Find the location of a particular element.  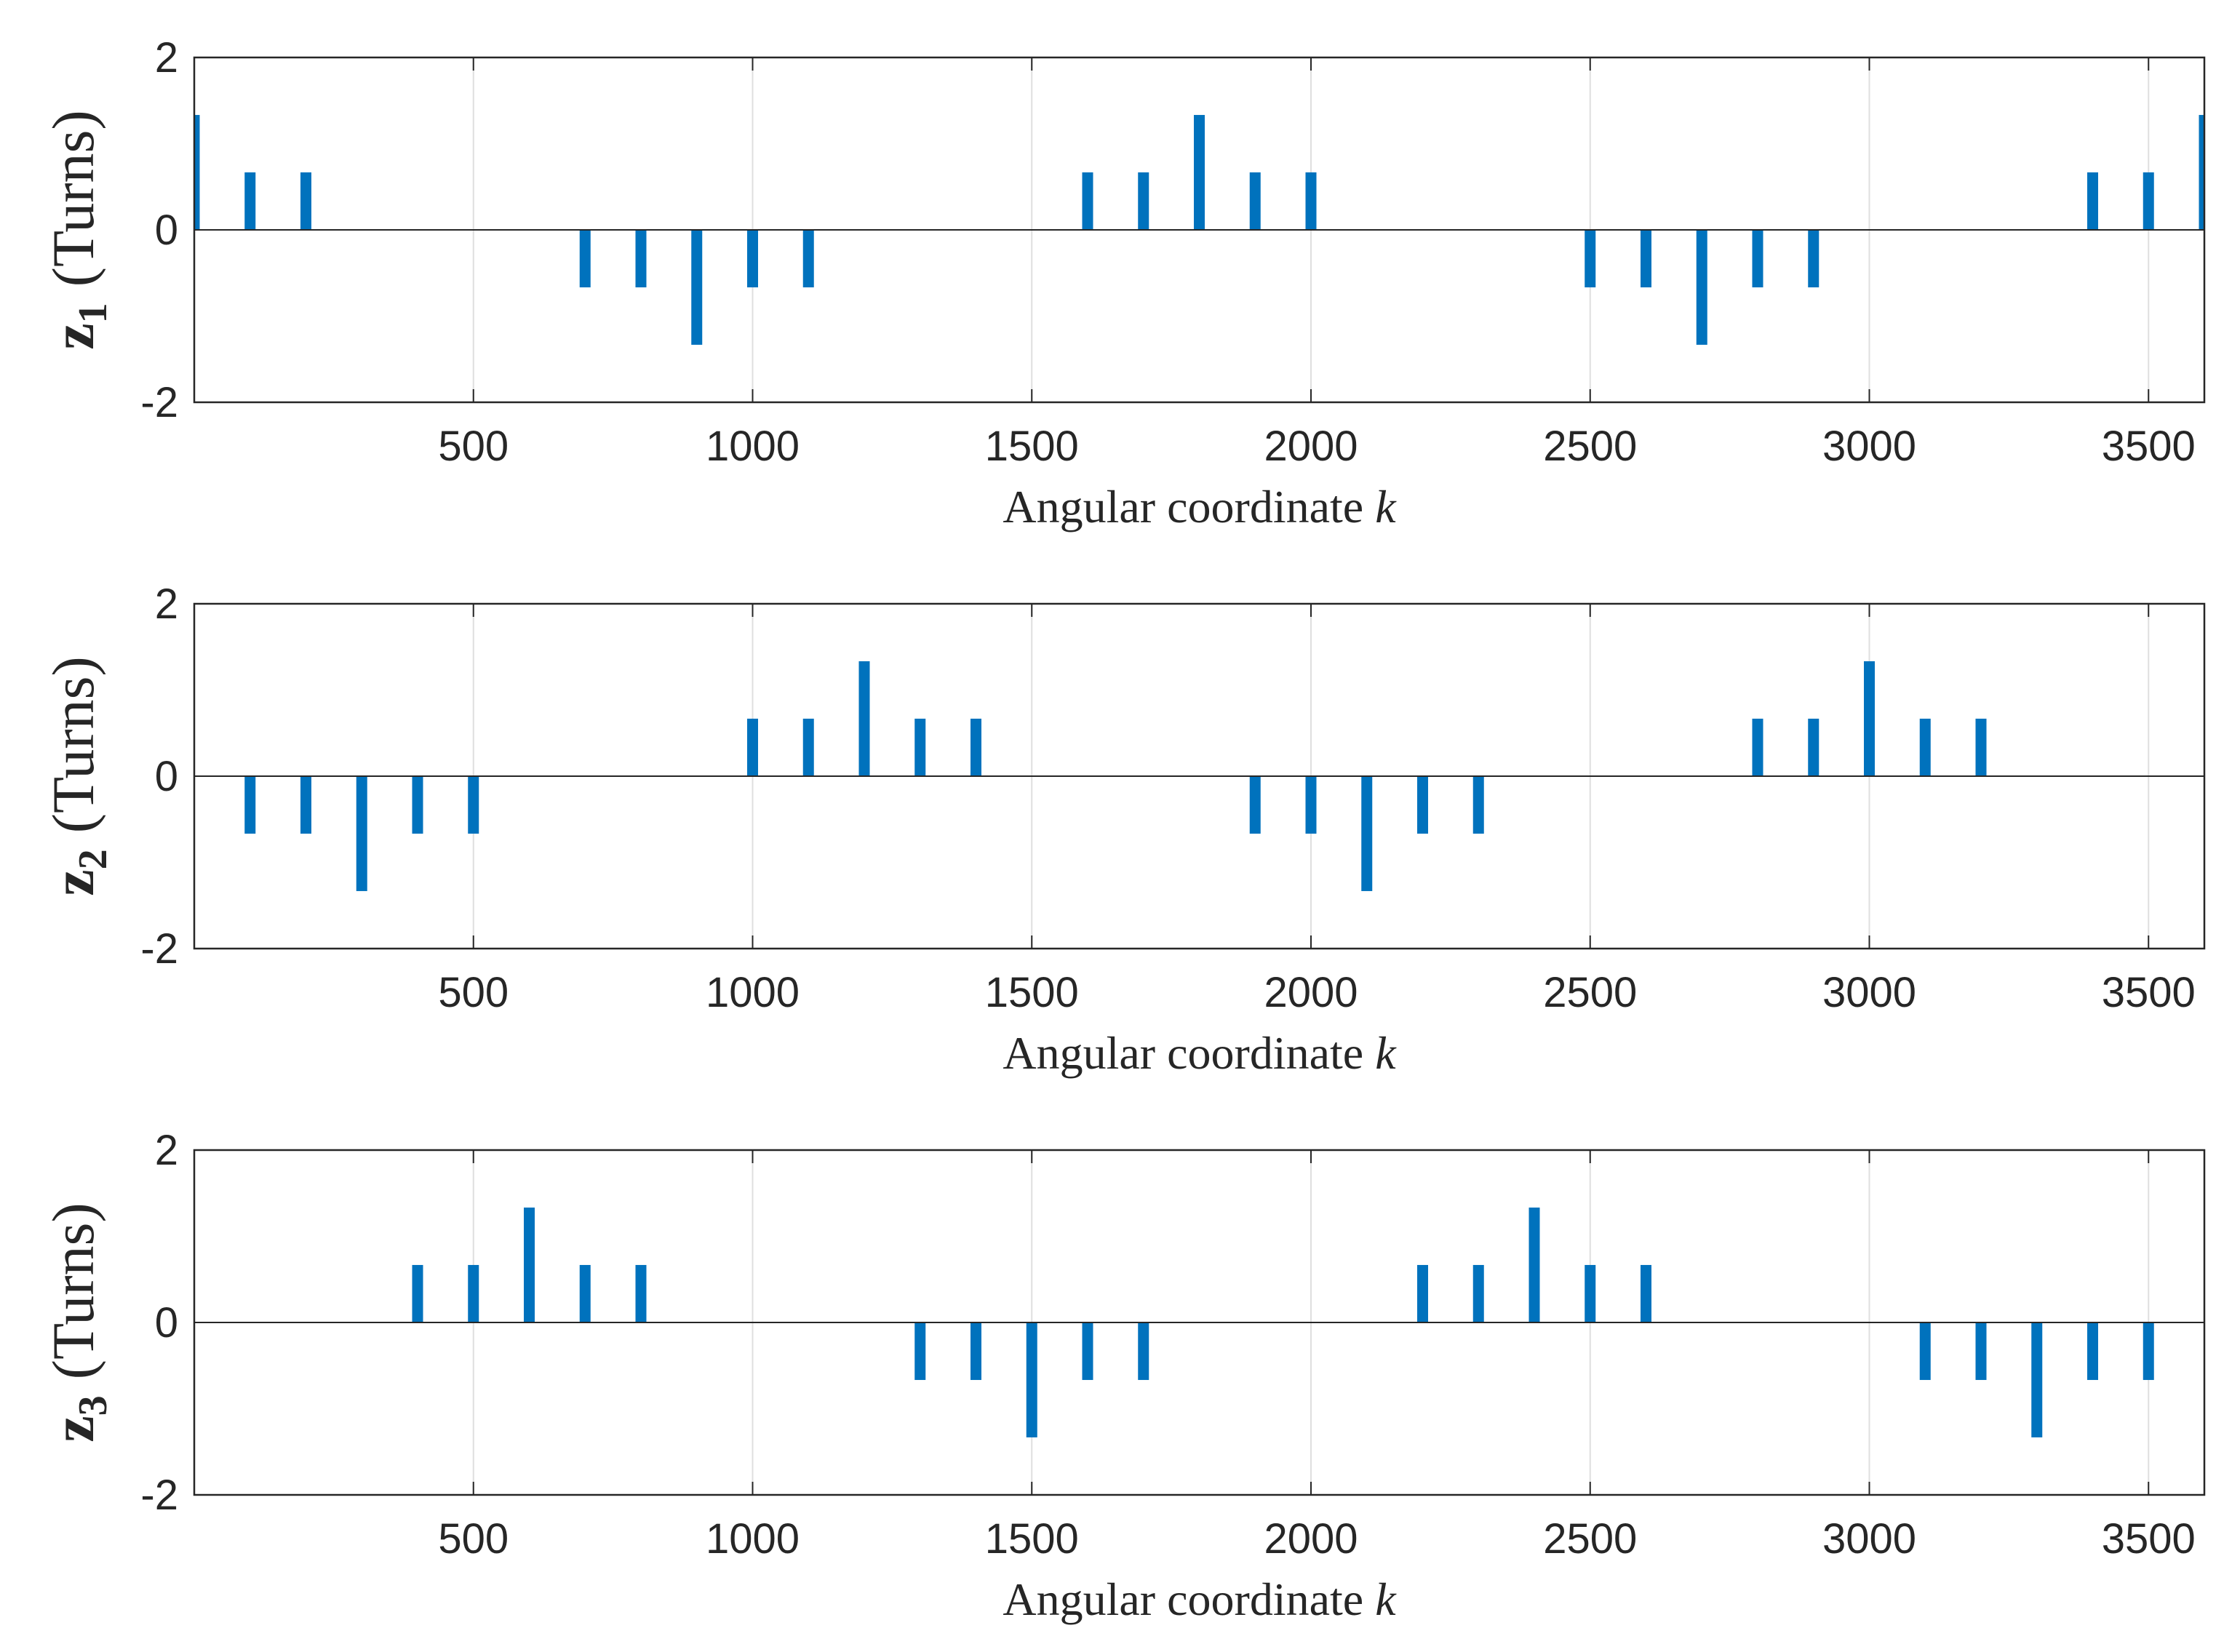

y-axis-label: z3 (Turns) is located at coordinates (78, 1322).